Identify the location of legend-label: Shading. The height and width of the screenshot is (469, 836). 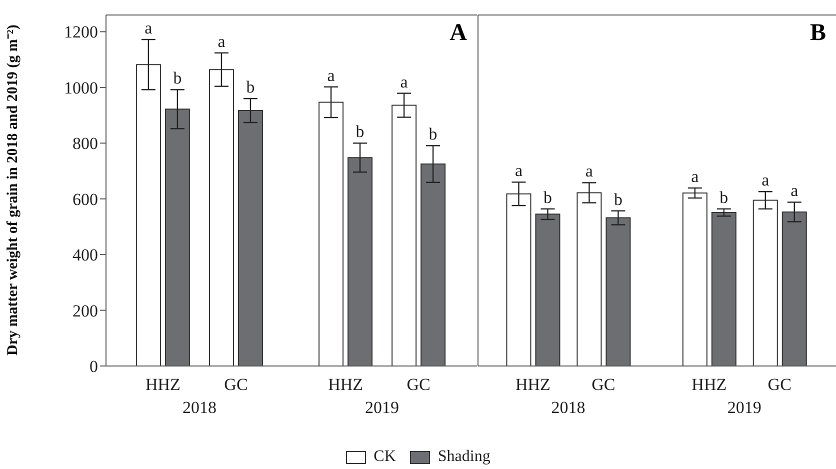
(464, 457).